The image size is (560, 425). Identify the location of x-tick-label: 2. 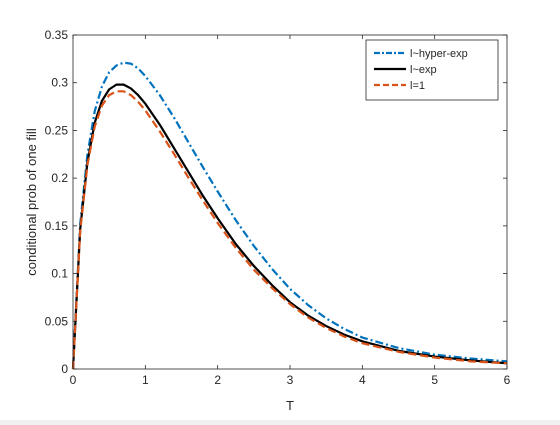
(217, 380).